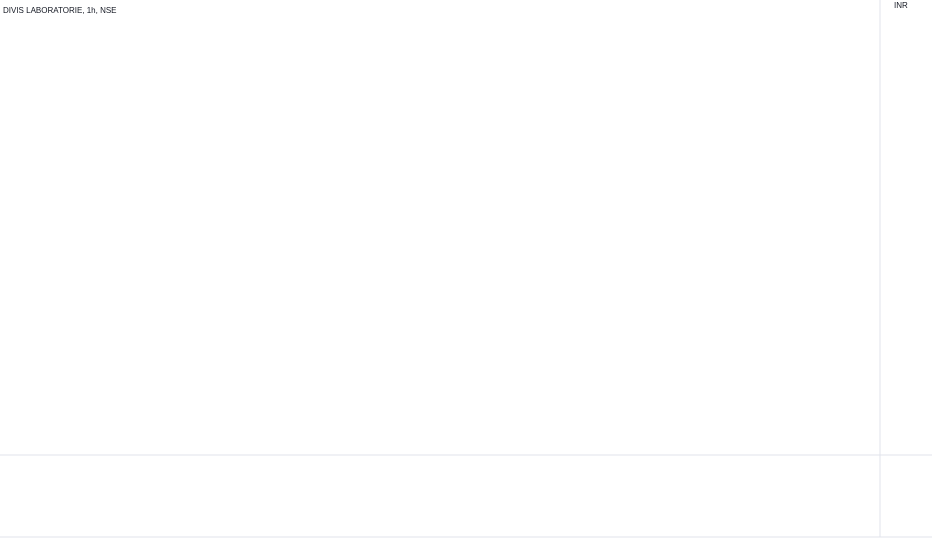 The height and width of the screenshot is (550, 932). I want to click on currency: INR, so click(901, 5).